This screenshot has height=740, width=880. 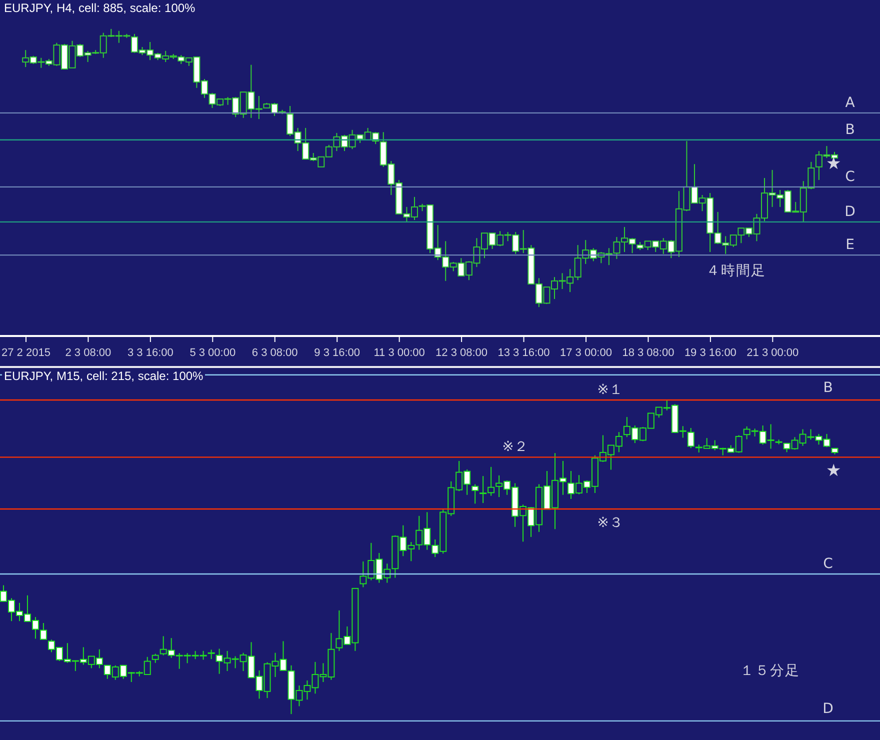 What do you see at coordinates (524, 353) in the screenshot?
I see `x-tick-label: 13 3 16:00` at bounding box center [524, 353].